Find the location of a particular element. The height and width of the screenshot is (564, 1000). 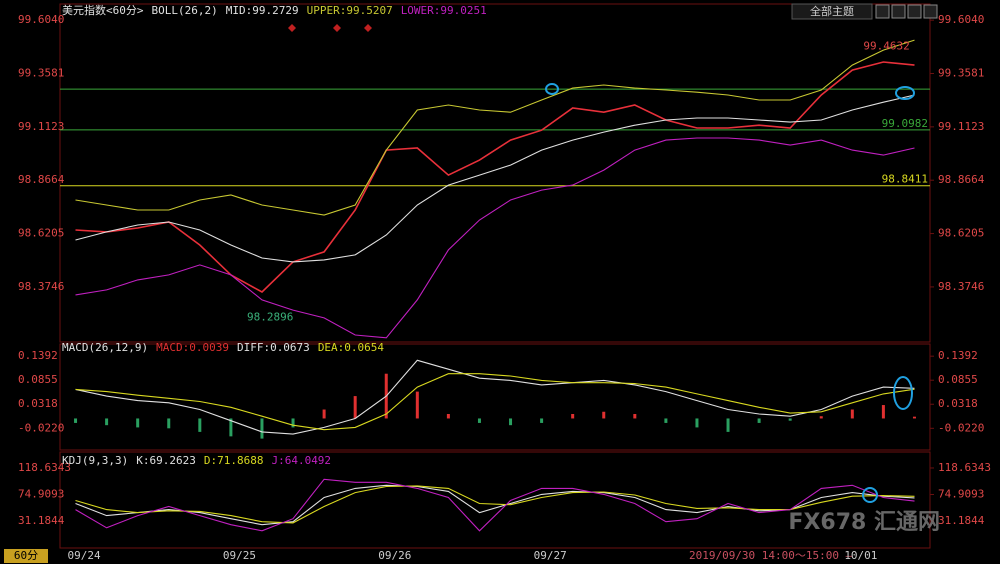

y-tick-label-right: 74.9093 is located at coordinates (961, 493).